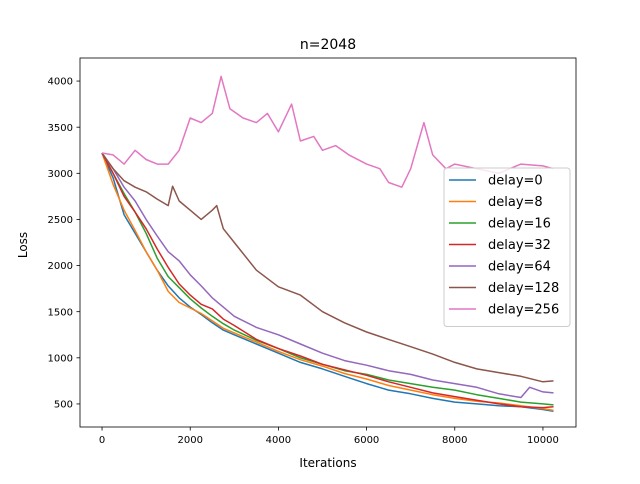  I want to click on x-tick-label: 0, so click(102, 440).